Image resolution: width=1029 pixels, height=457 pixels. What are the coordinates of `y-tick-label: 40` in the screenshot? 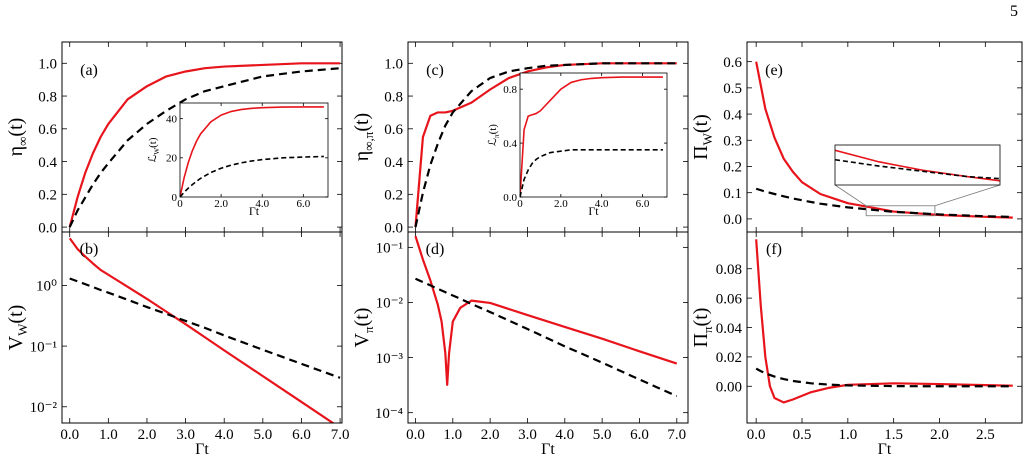 It's located at (172, 120).